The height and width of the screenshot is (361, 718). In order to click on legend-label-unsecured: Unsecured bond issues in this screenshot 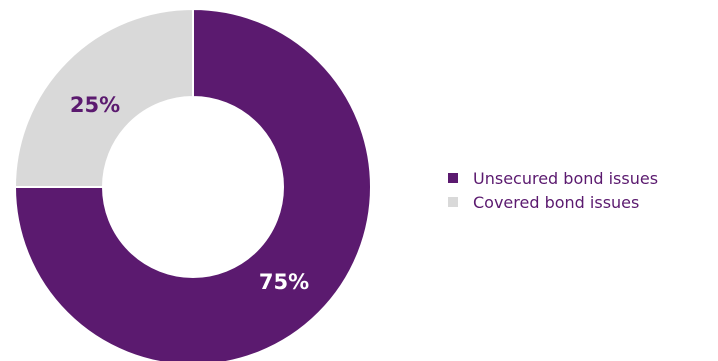, I will do `click(566, 178)`.